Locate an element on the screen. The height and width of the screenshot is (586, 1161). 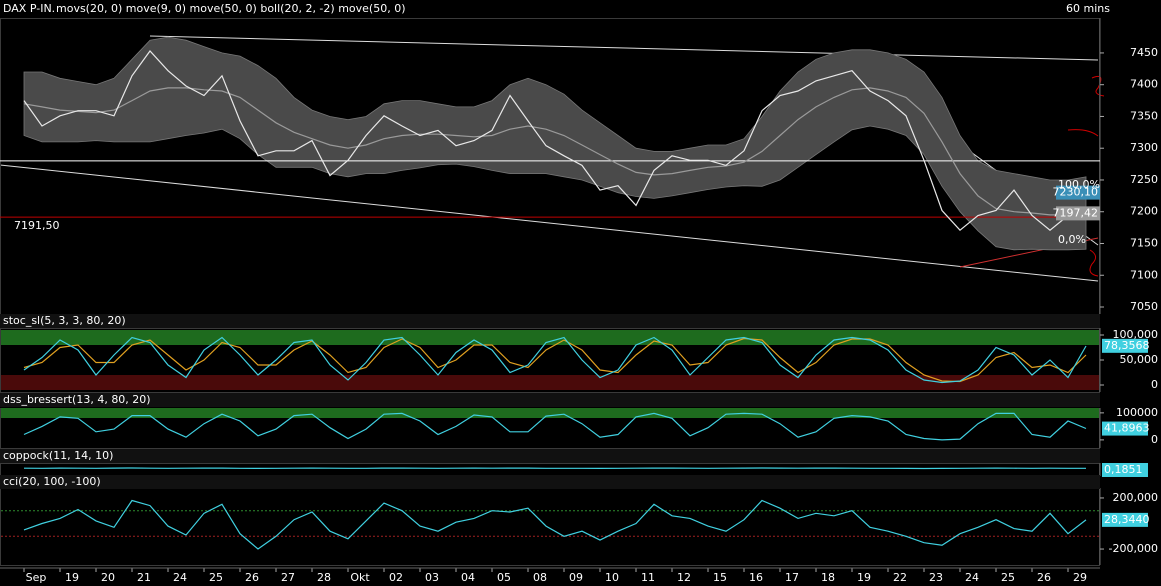
panel-title: coppock(11, 14, 10) is located at coordinates (58, 455).